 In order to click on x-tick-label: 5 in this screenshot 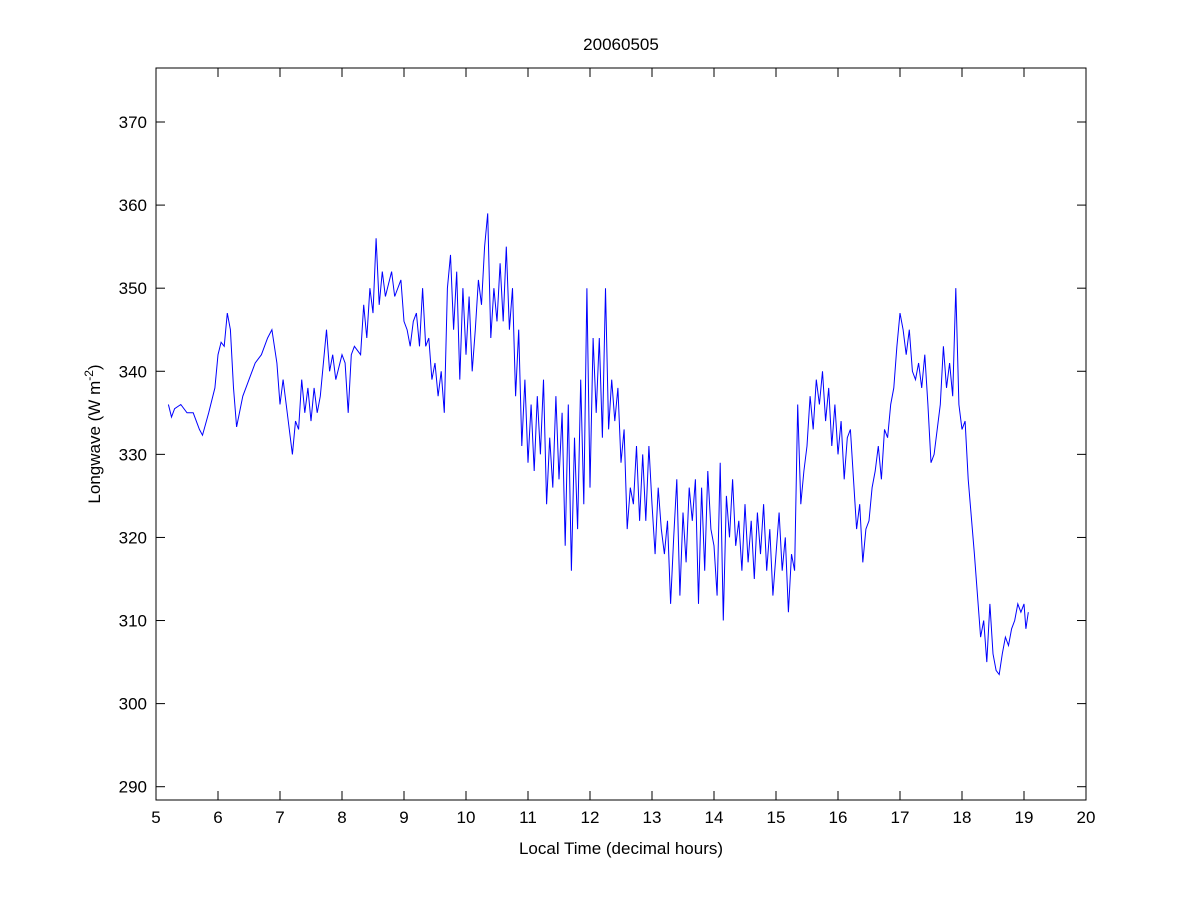, I will do `click(155, 817)`.